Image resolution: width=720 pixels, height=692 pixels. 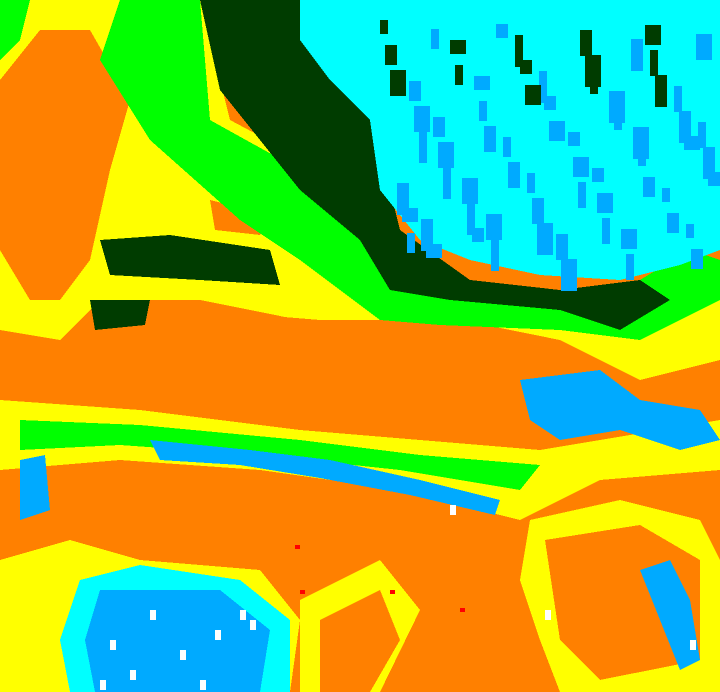 I want to click on blue-right-patch, so click(x=620, y=410).